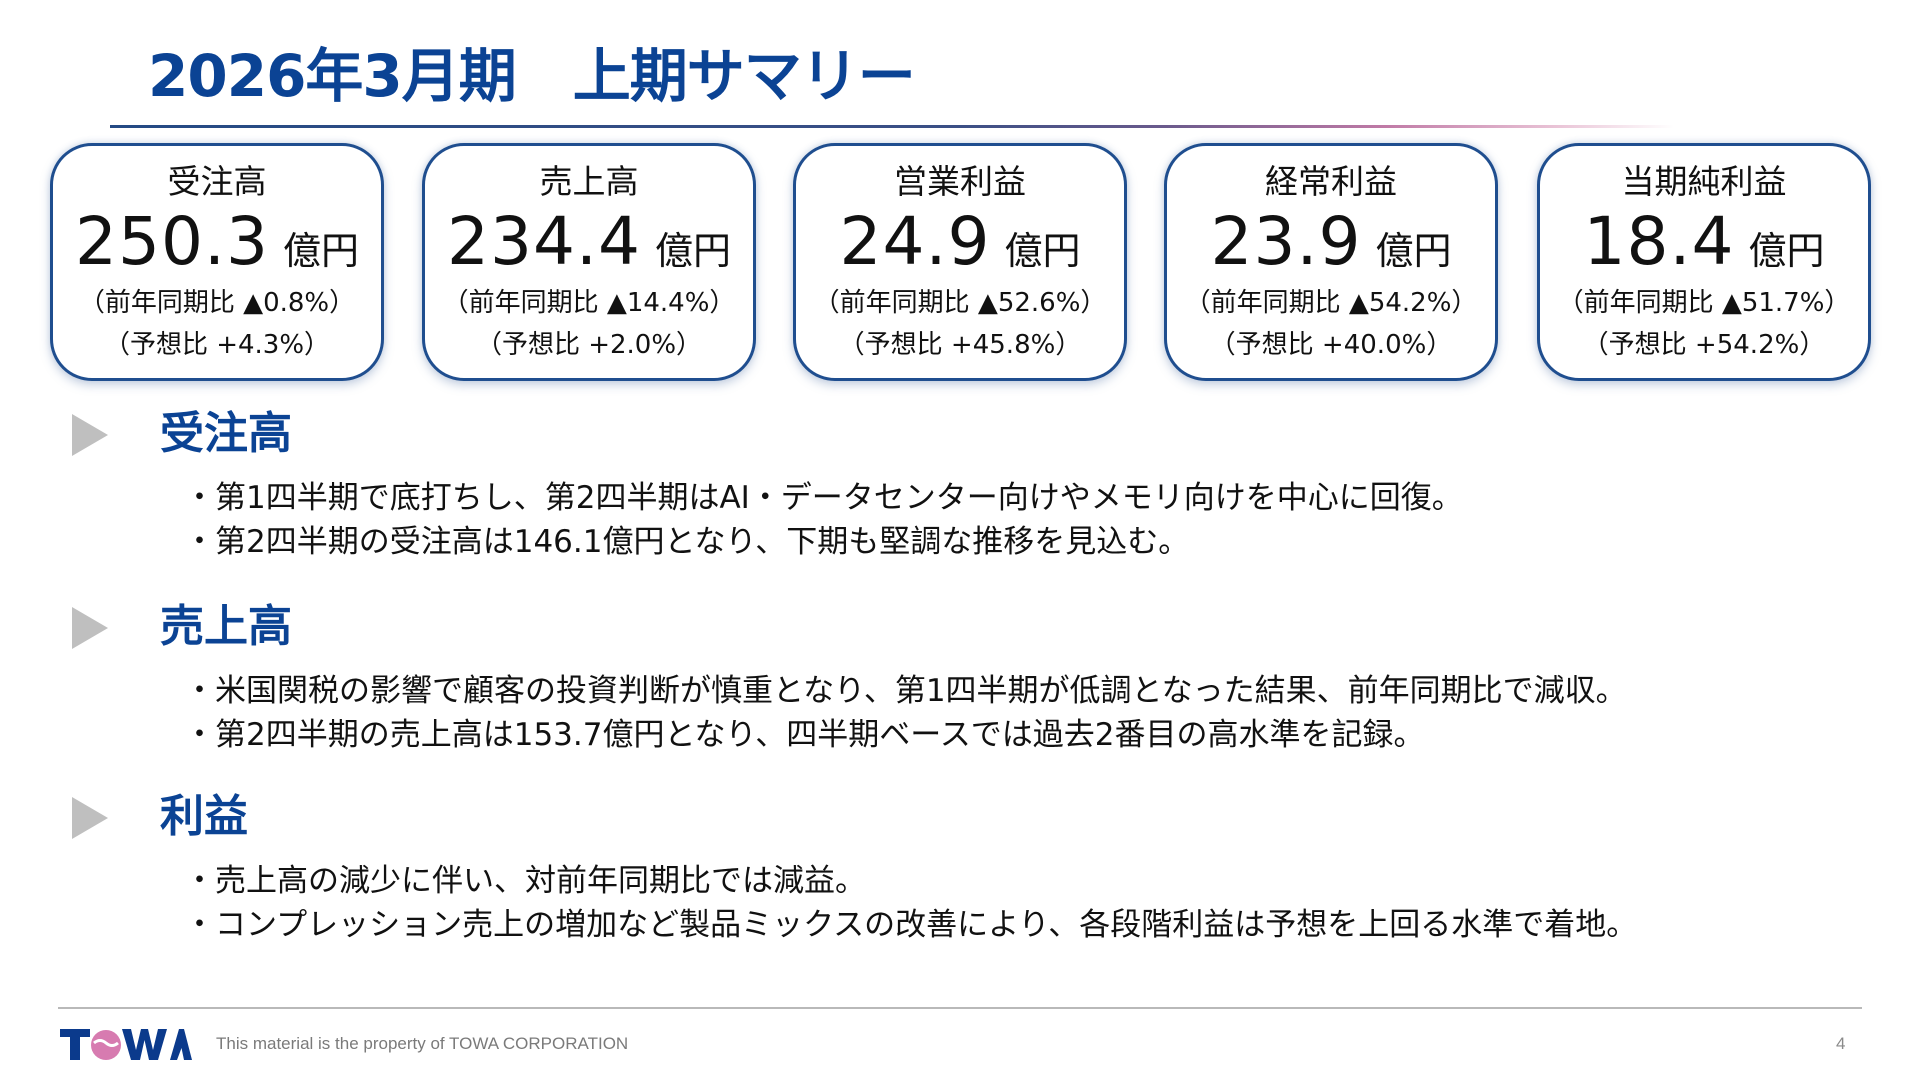 The image size is (1920, 1080). I want to click on kpi-forecast: （予想比 +45.8%）, so click(960, 345).